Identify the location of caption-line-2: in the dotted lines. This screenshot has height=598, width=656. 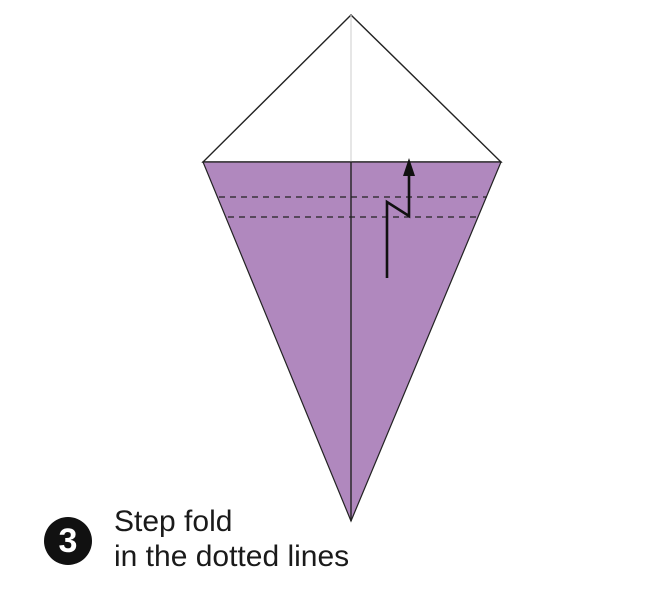
(232, 556).